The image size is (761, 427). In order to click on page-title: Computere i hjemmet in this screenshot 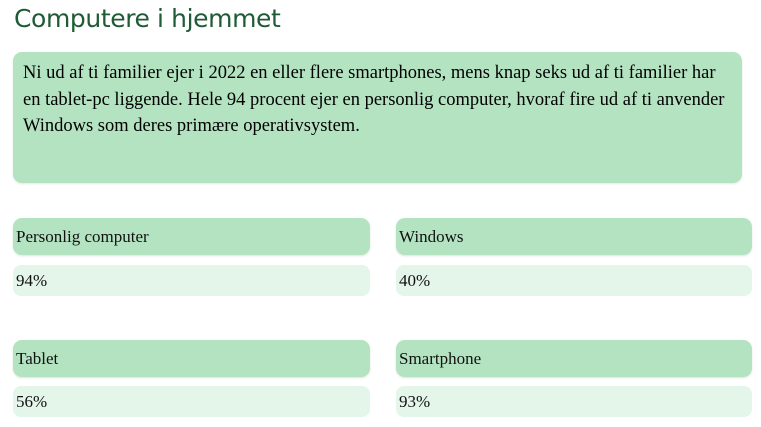, I will do `click(147, 18)`.